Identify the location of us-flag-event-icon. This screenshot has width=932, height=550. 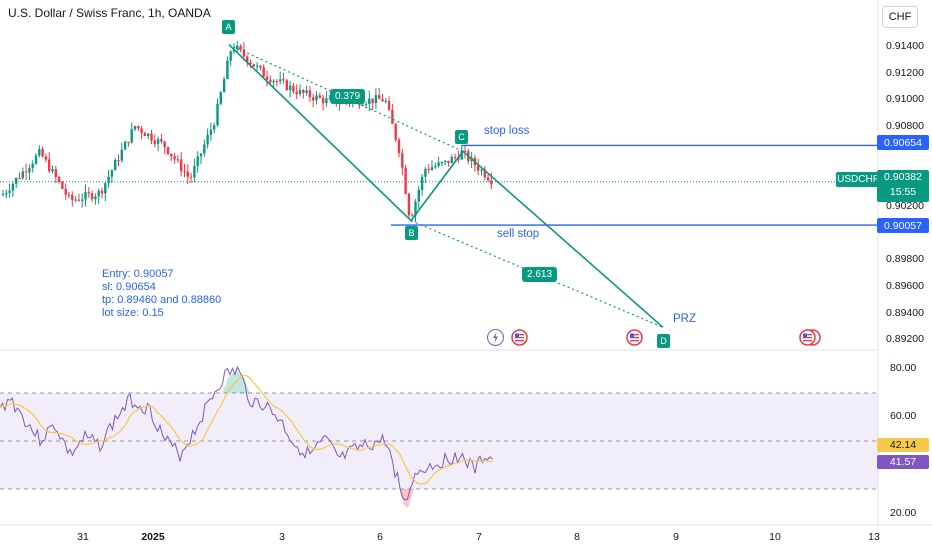
(519, 337).